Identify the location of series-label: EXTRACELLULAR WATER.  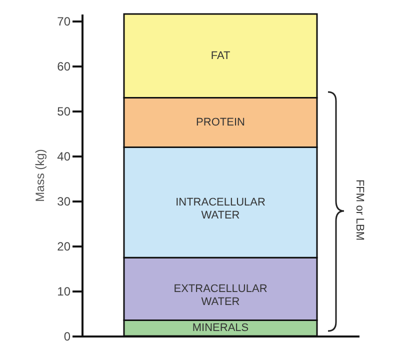
(221, 295).